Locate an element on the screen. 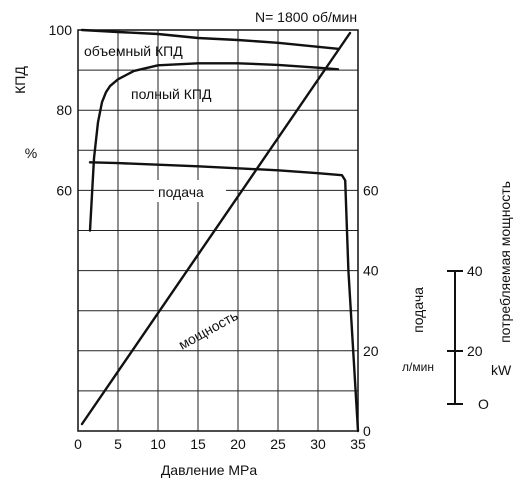 The width and height of the screenshot is (527, 485). x-axis-label: Давление MPa is located at coordinates (209, 470).